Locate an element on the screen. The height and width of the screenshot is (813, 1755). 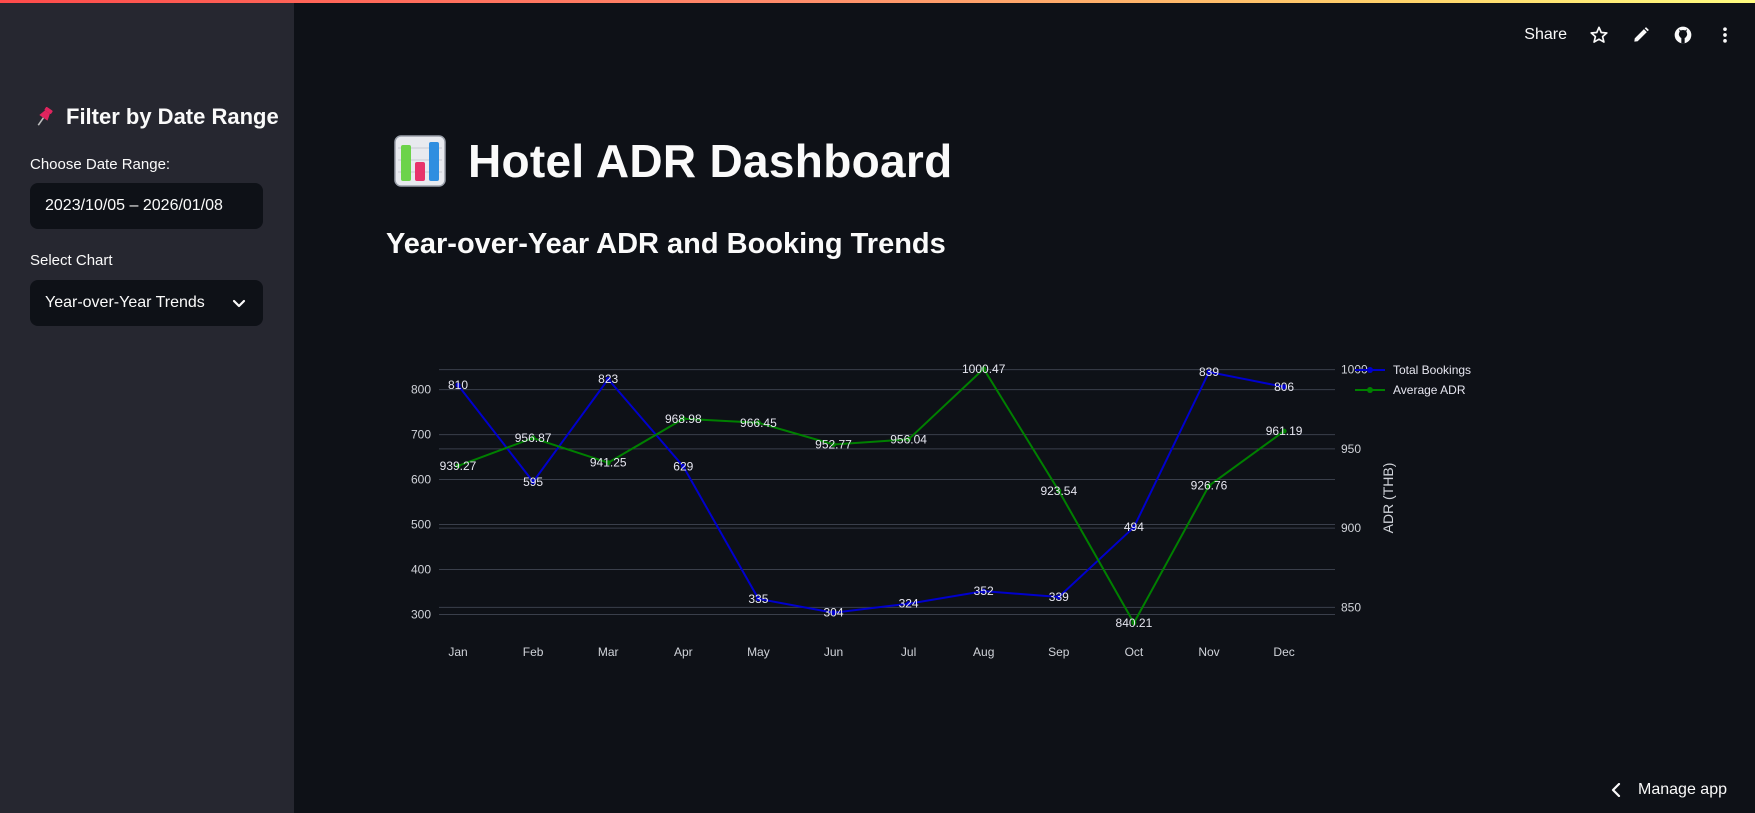
section-title: Year-over-Year ADR and Booking Trends is located at coordinates (666, 244).